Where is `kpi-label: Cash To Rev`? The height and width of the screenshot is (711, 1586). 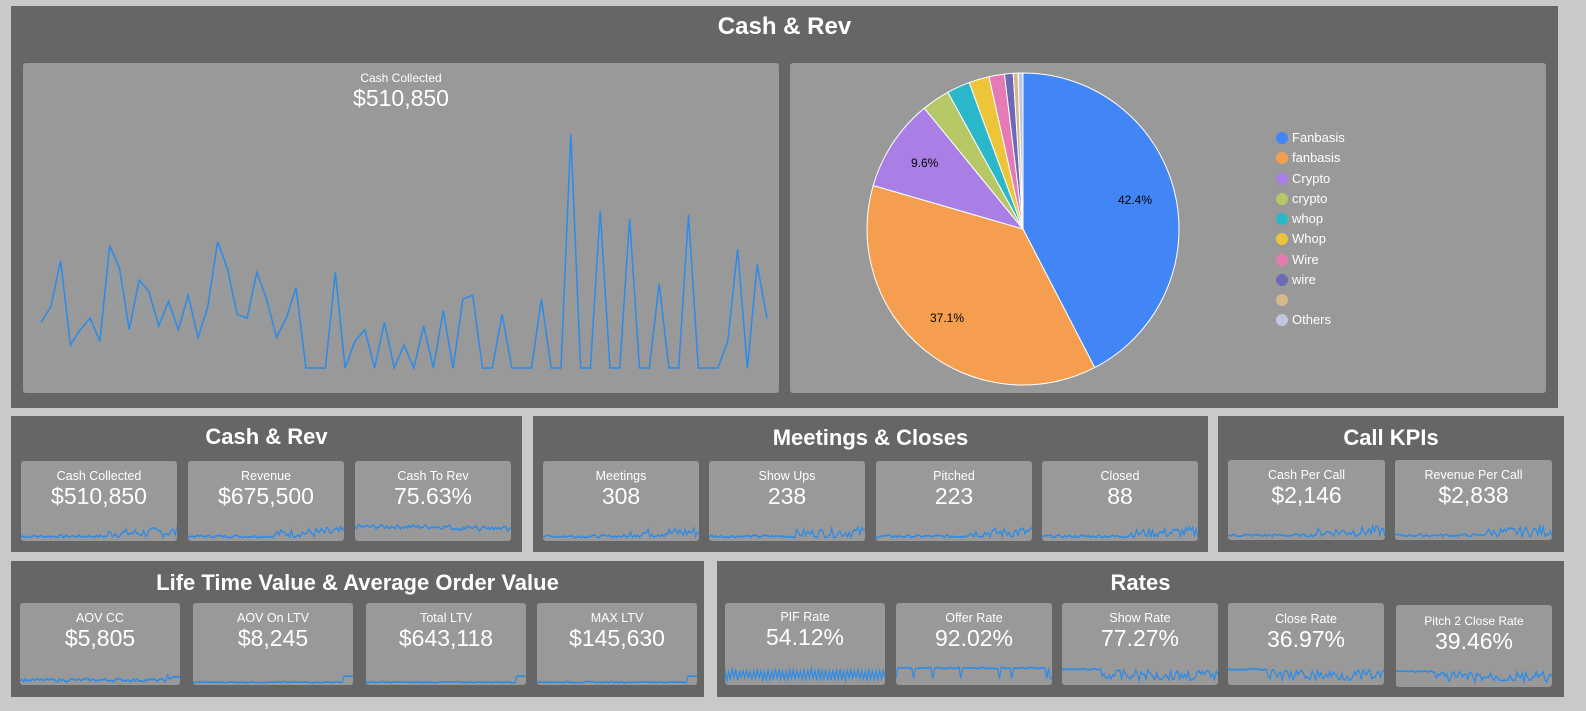
kpi-label: Cash To Rev is located at coordinates (433, 476).